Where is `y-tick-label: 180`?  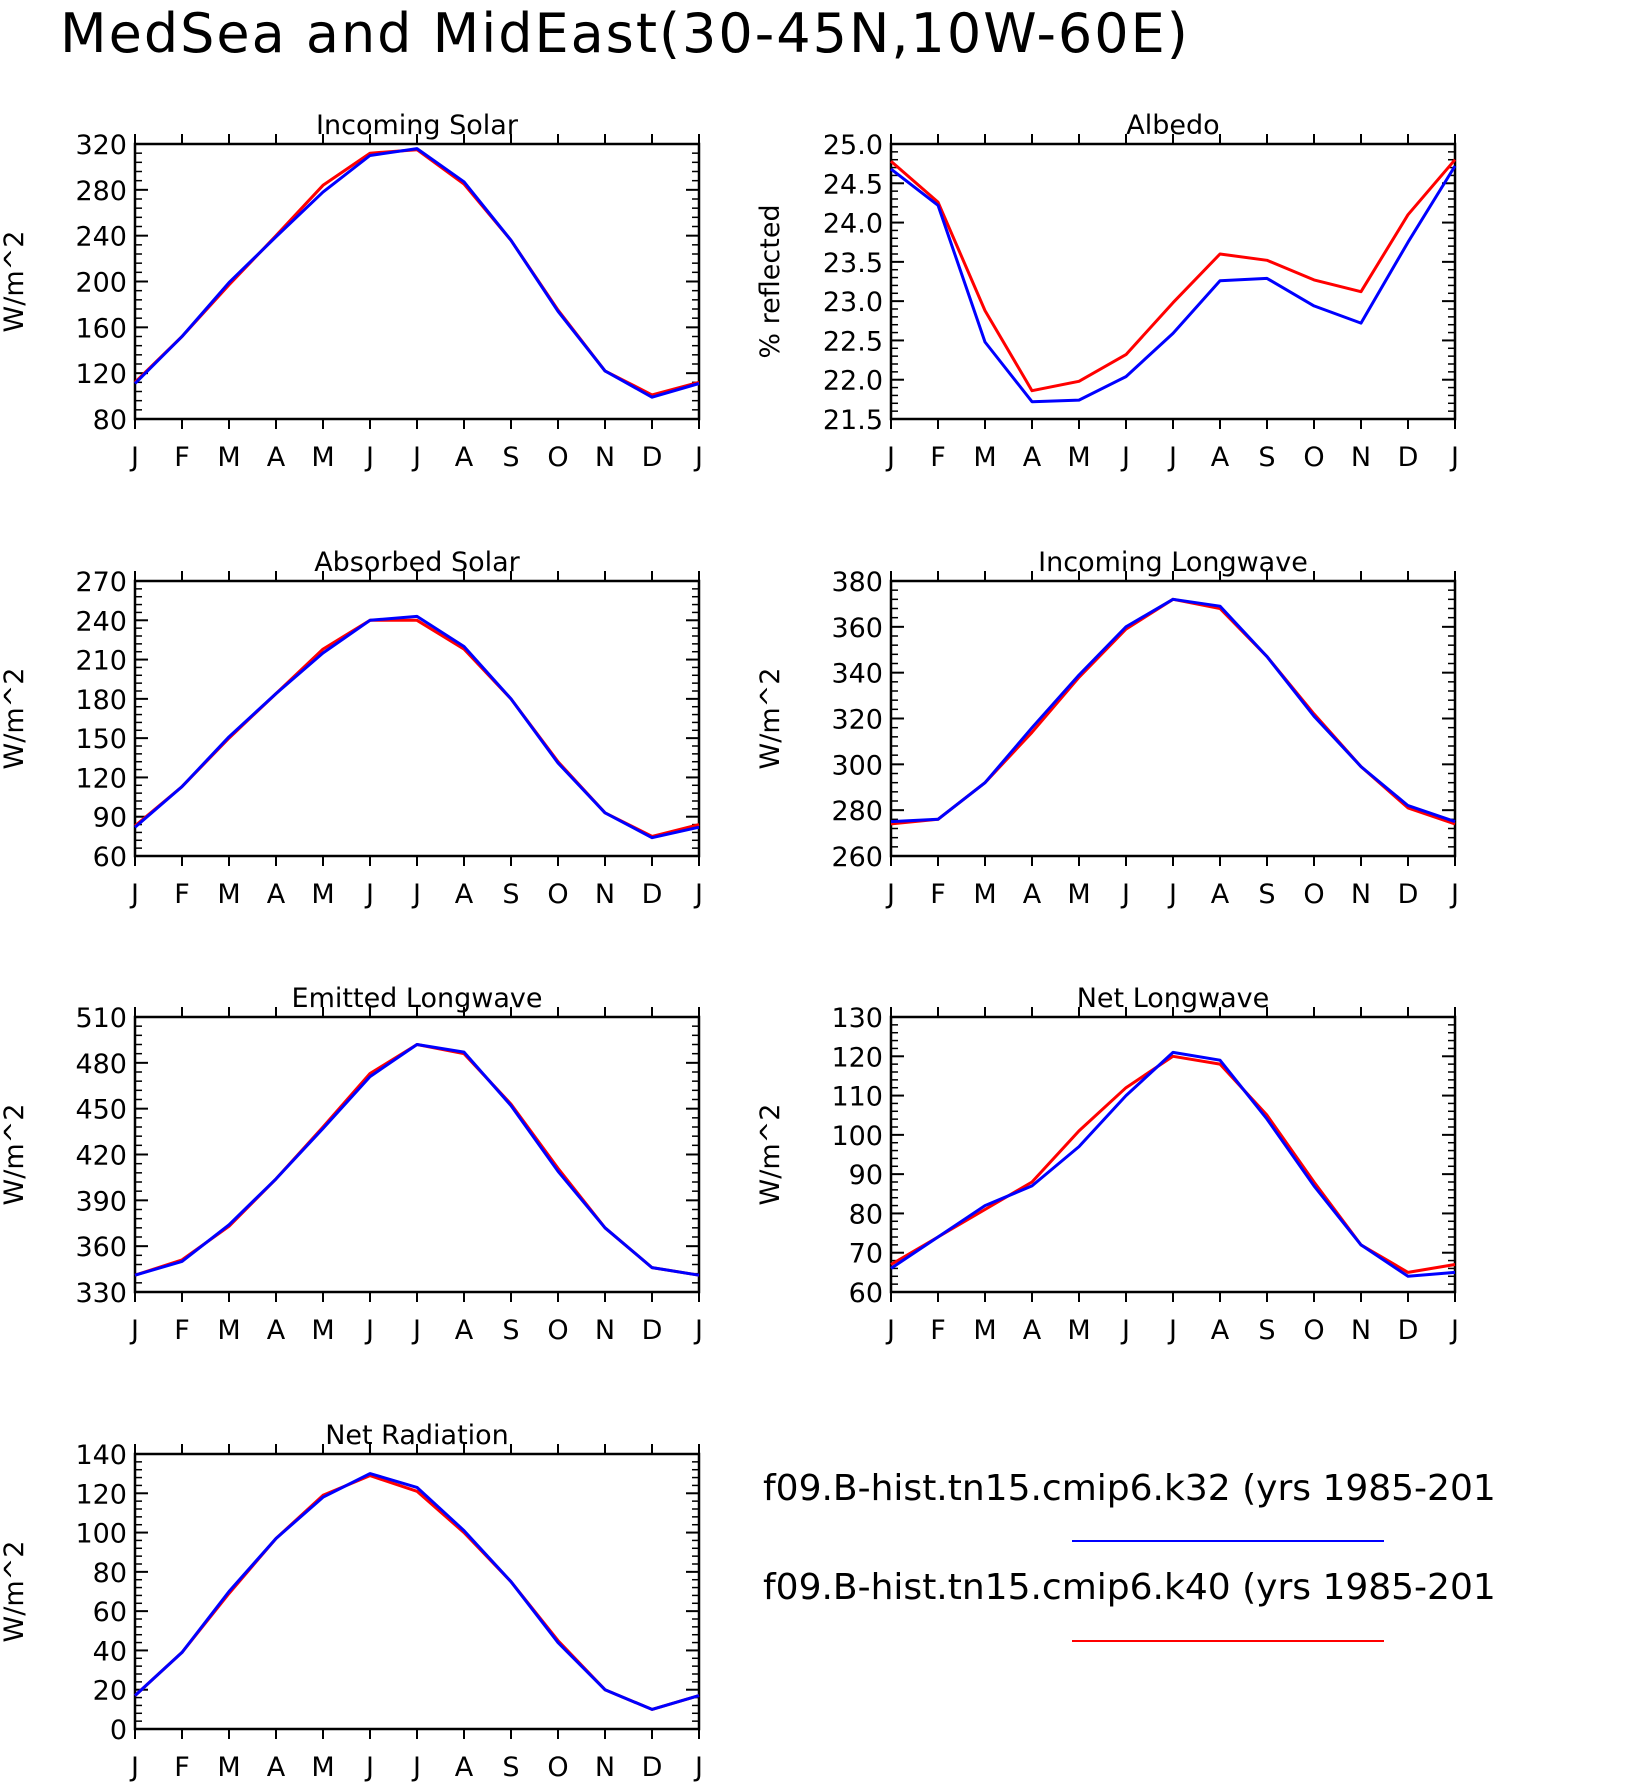
y-tick-label: 180 is located at coordinates (101, 700).